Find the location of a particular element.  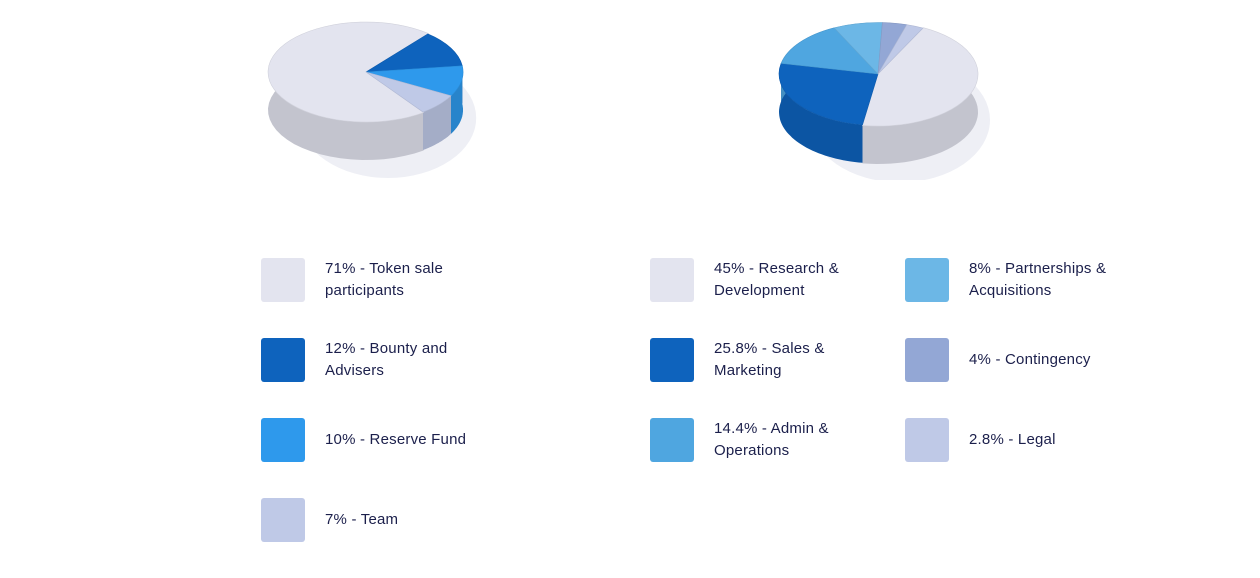

legend-item-legal: 2.8% - Legal is located at coordinates (1035, 458).